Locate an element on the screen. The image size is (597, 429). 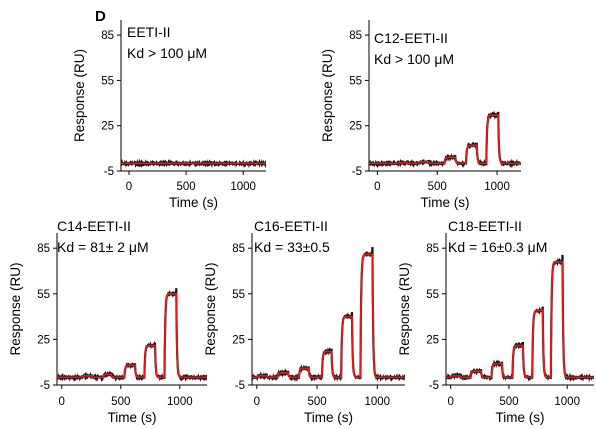
panel-annotation: Kd = 81± 2 μM is located at coordinates (103, 247).